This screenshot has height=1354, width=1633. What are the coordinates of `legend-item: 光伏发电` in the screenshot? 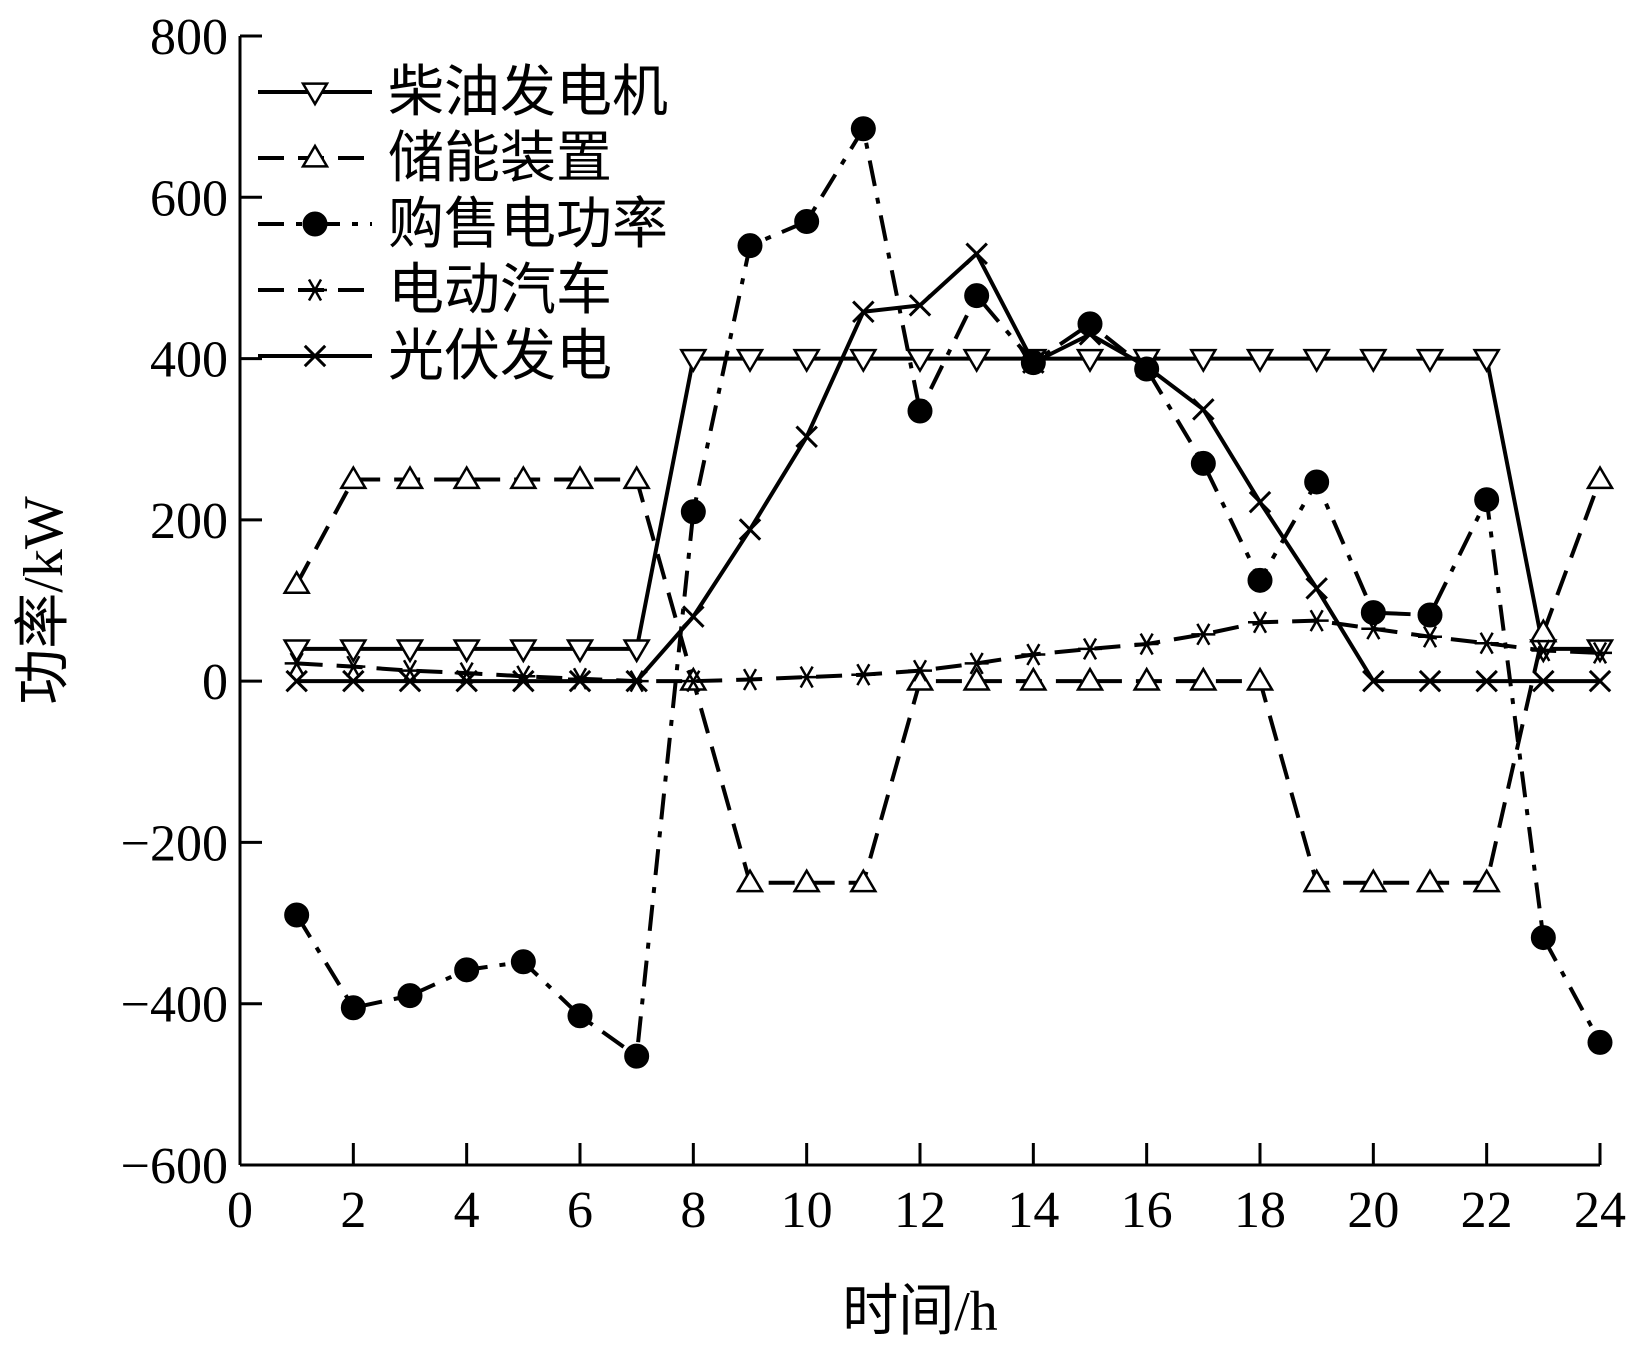 It's located at (435, 357).